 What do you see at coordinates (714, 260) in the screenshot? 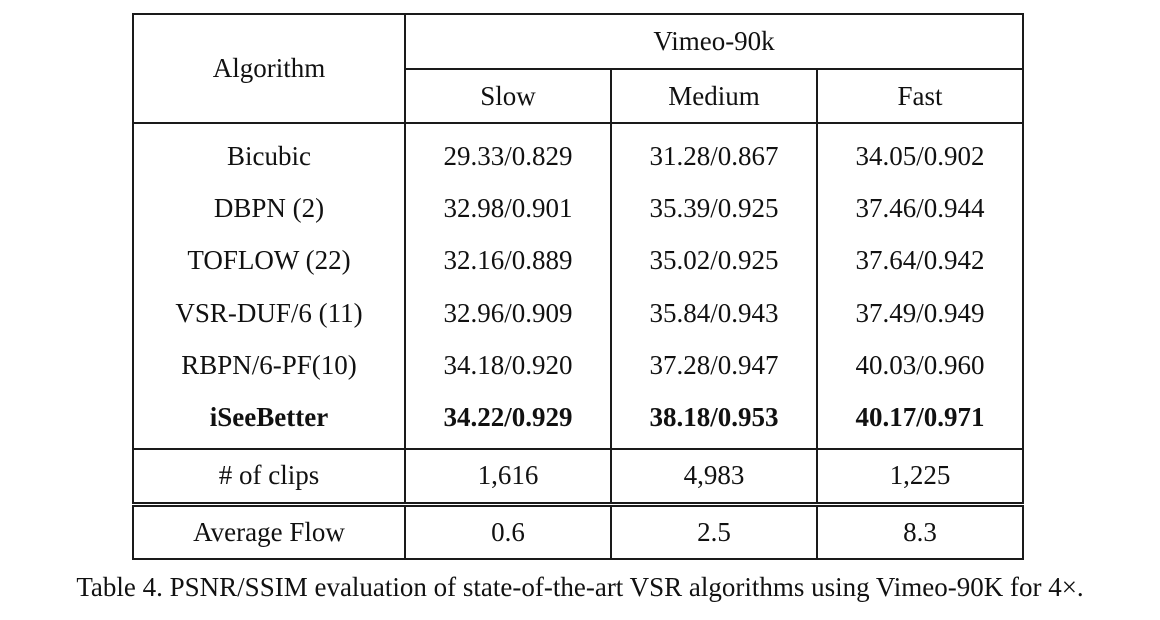
I see `cell-value: 35.02/0.925` at bounding box center [714, 260].